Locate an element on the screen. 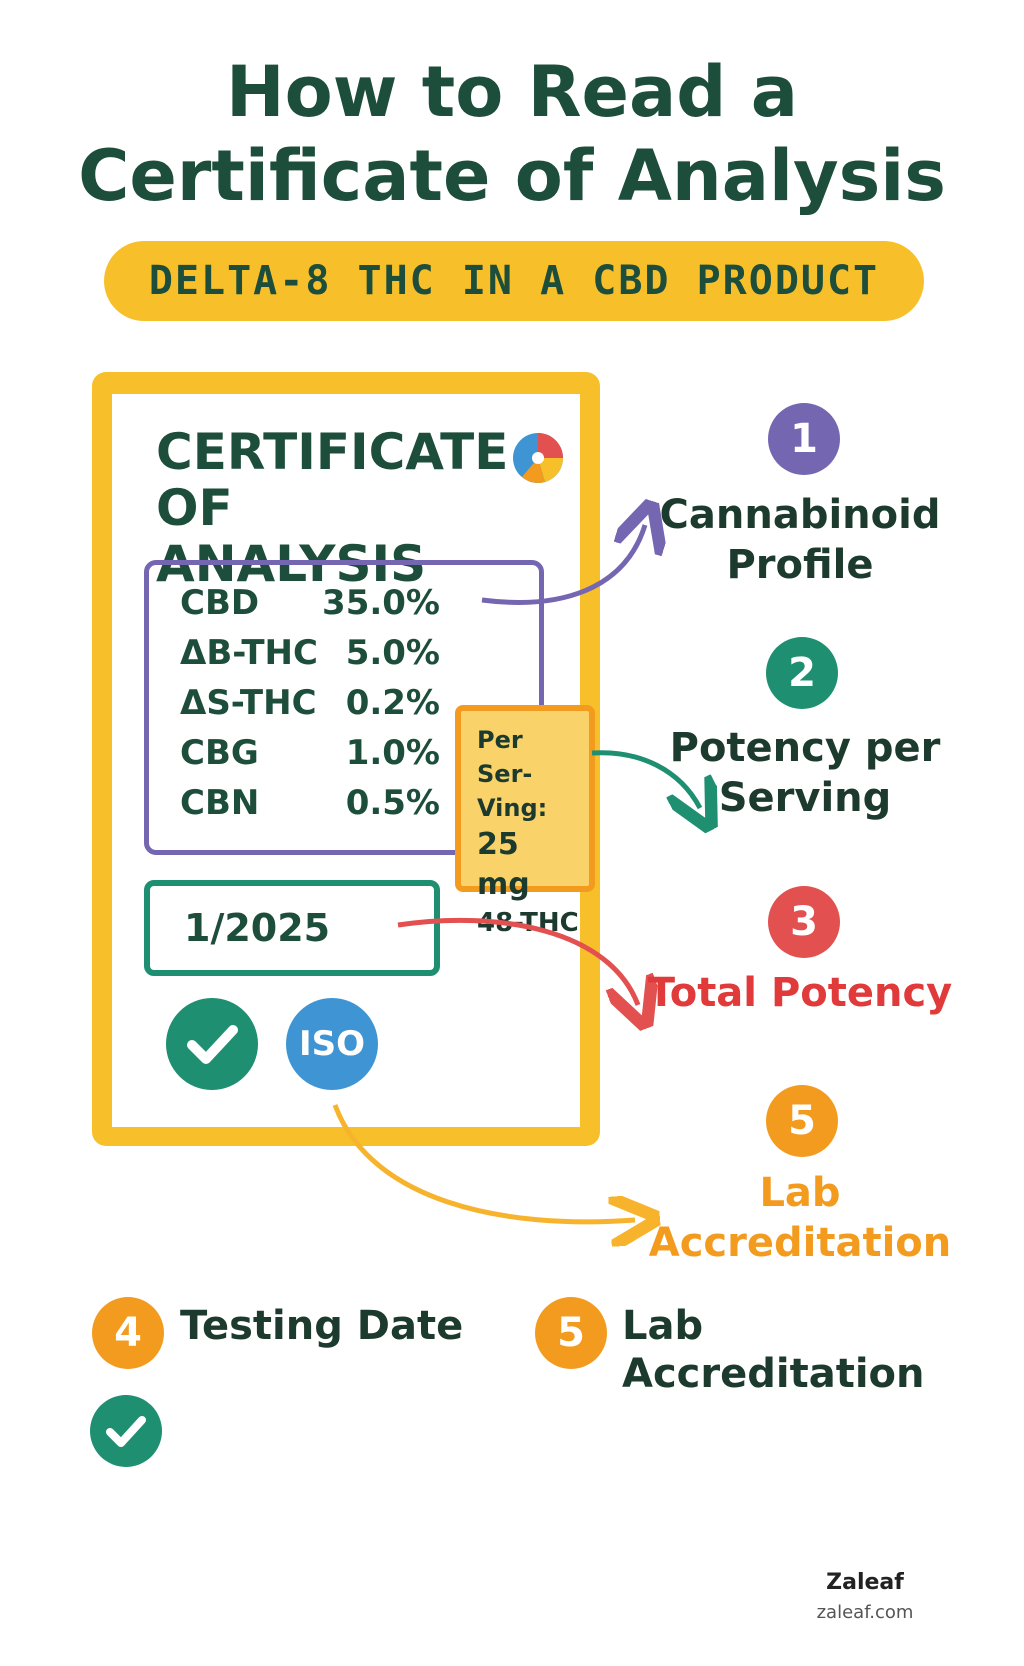  cannabinoid-name: ΔB-THC is located at coordinates (249, 653).